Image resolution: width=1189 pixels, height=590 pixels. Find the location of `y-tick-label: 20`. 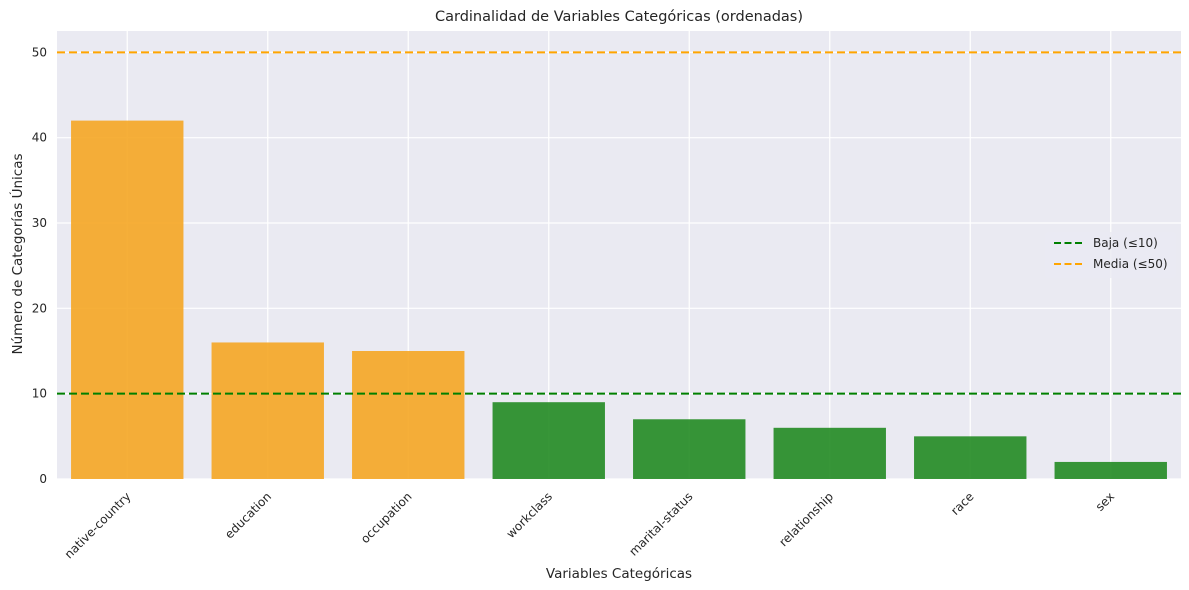

y-tick-label: 20 is located at coordinates (39, 308).